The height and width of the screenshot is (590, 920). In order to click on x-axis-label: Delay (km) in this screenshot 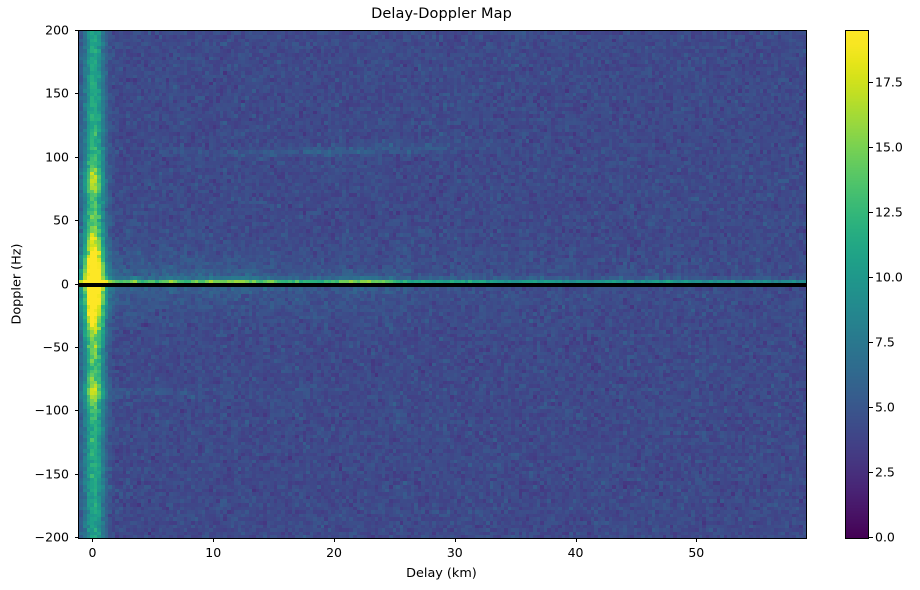, I will do `click(441, 573)`.